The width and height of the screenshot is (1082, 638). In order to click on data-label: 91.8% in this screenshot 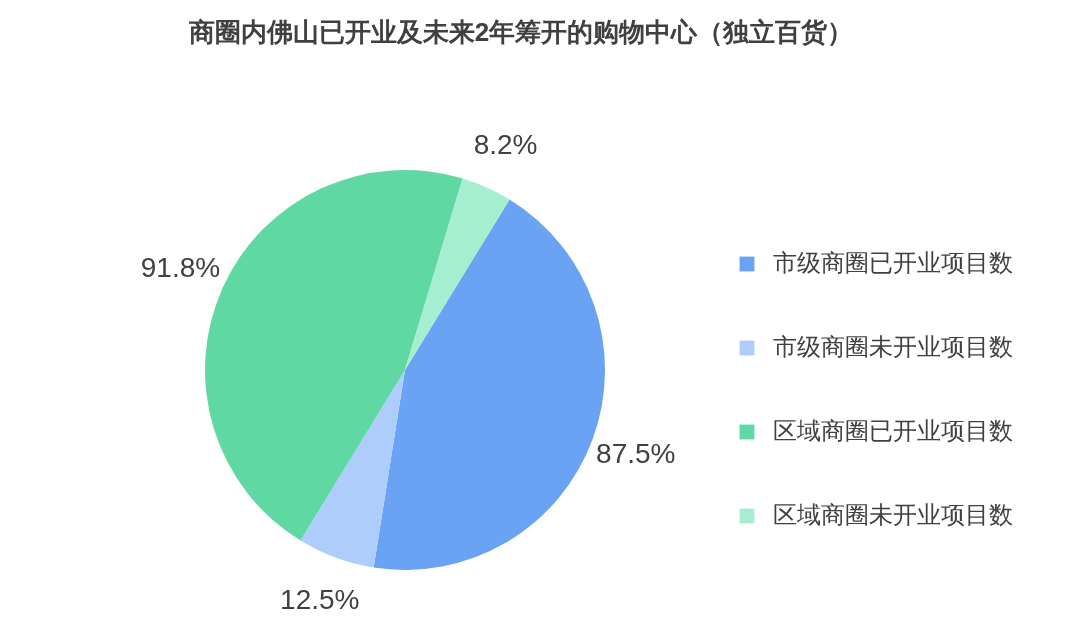, I will do `click(180, 268)`.